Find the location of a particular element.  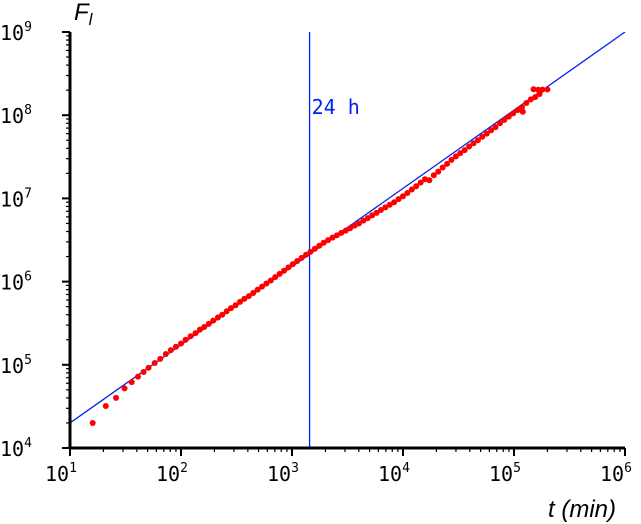

x-tick-exponent: 5 is located at coordinates (517, 468).